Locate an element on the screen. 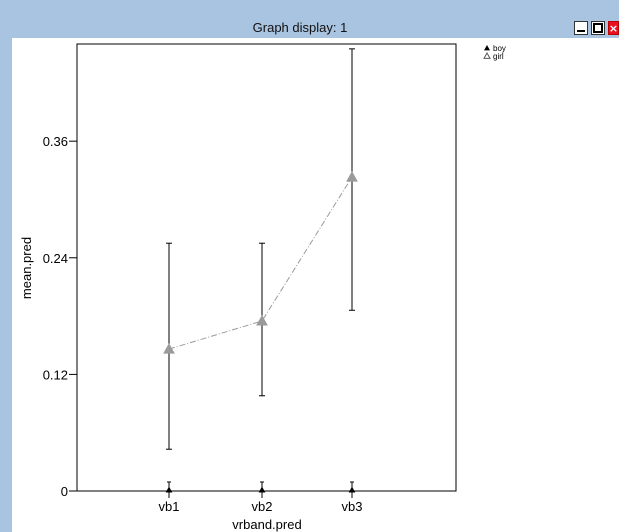  y-tick-label: 0.12 is located at coordinates (55, 374).